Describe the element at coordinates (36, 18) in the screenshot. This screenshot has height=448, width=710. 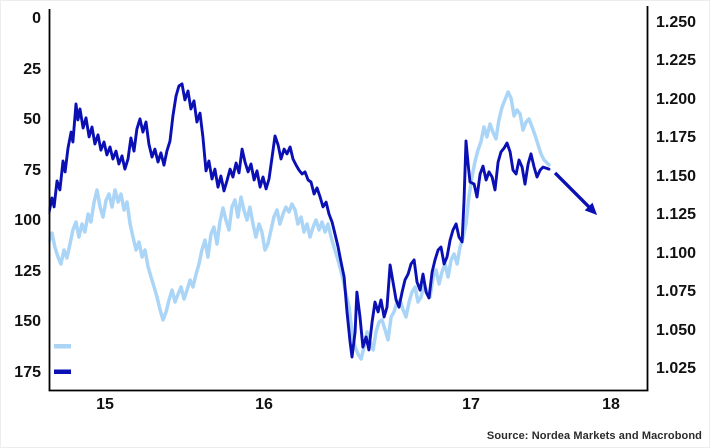
I see `left-axis-tick-label: 0` at that location.